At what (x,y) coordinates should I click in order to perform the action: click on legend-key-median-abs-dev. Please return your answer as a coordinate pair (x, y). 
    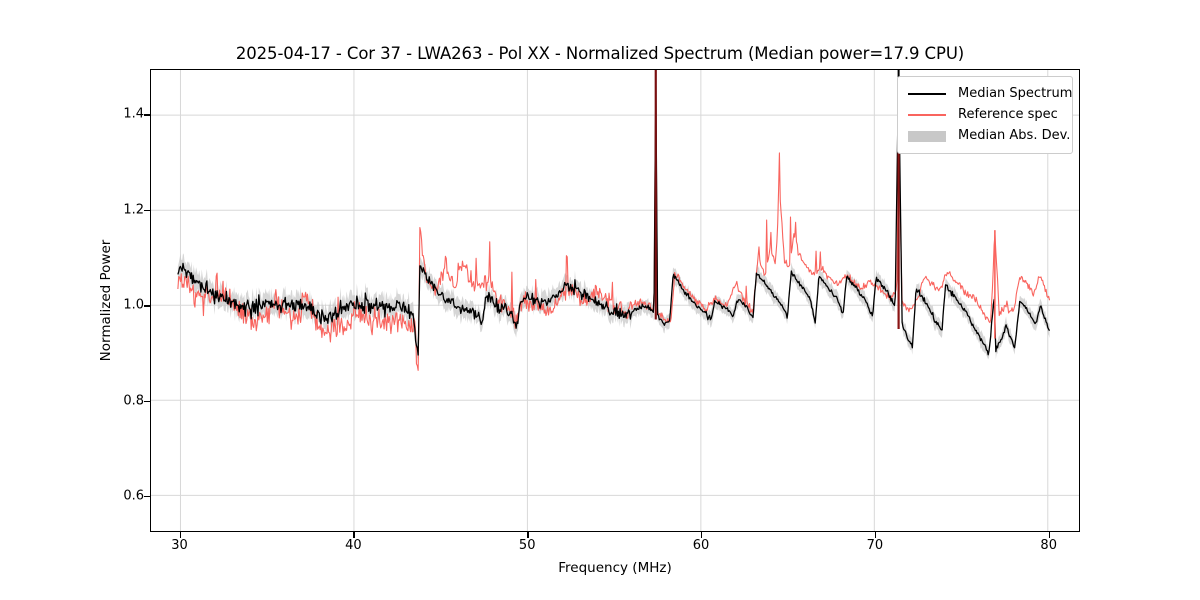
    Looking at the image, I should click on (927, 136).